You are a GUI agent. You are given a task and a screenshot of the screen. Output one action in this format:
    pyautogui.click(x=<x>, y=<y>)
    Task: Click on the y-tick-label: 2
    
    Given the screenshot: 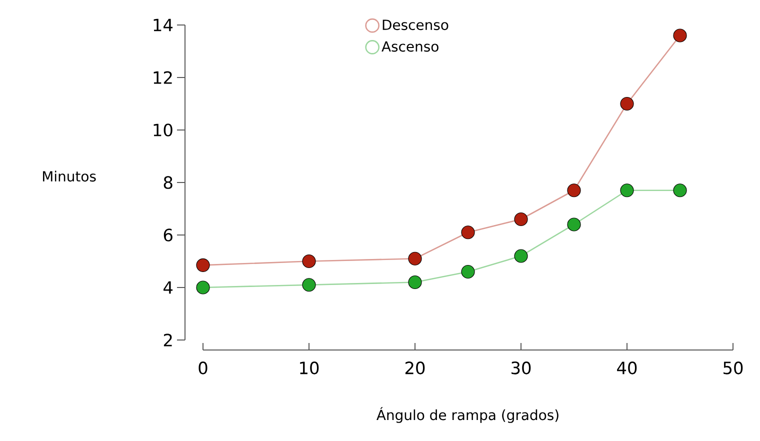 What is the action you would take?
    pyautogui.click(x=168, y=340)
    